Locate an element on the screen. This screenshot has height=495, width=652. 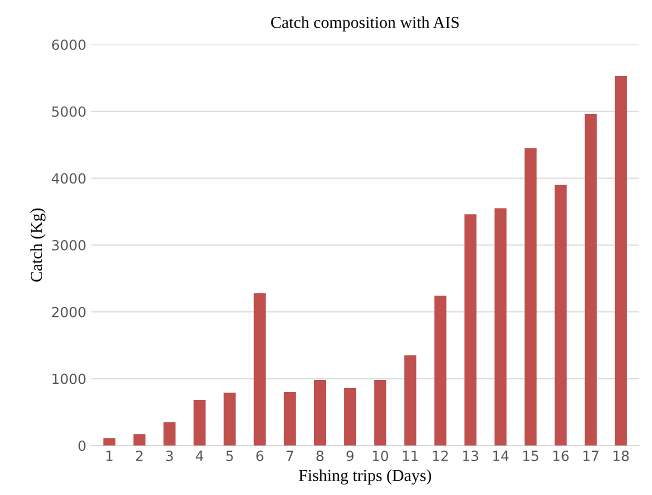
x-tick-label: 16 is located at coordinates (561, 456).